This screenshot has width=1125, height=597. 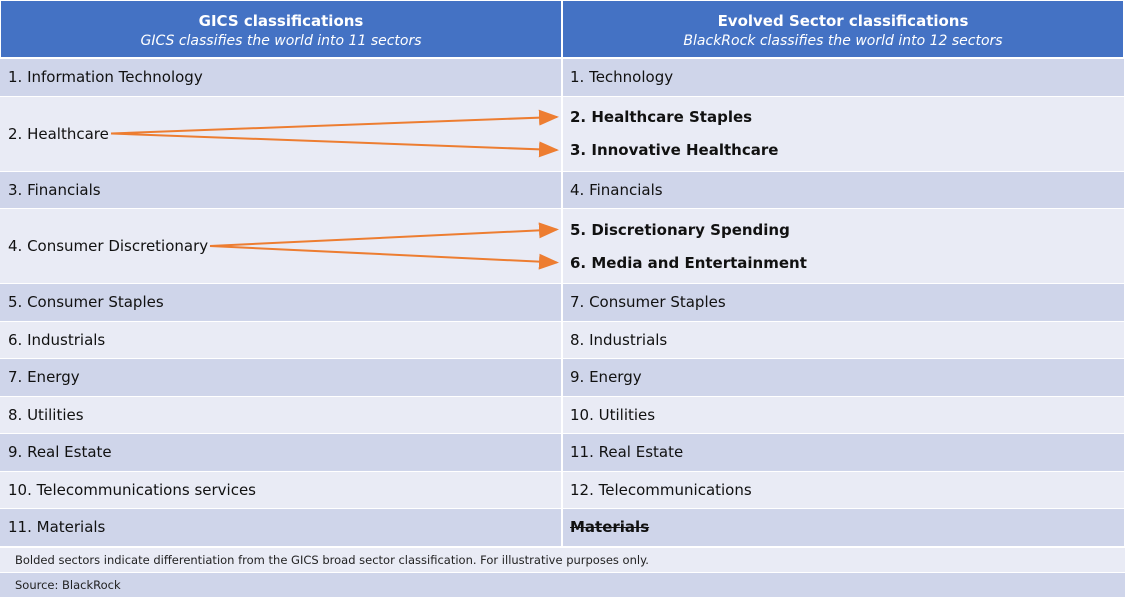 I want to click on evolved-sector: Materials, so click(x=610, y=527).